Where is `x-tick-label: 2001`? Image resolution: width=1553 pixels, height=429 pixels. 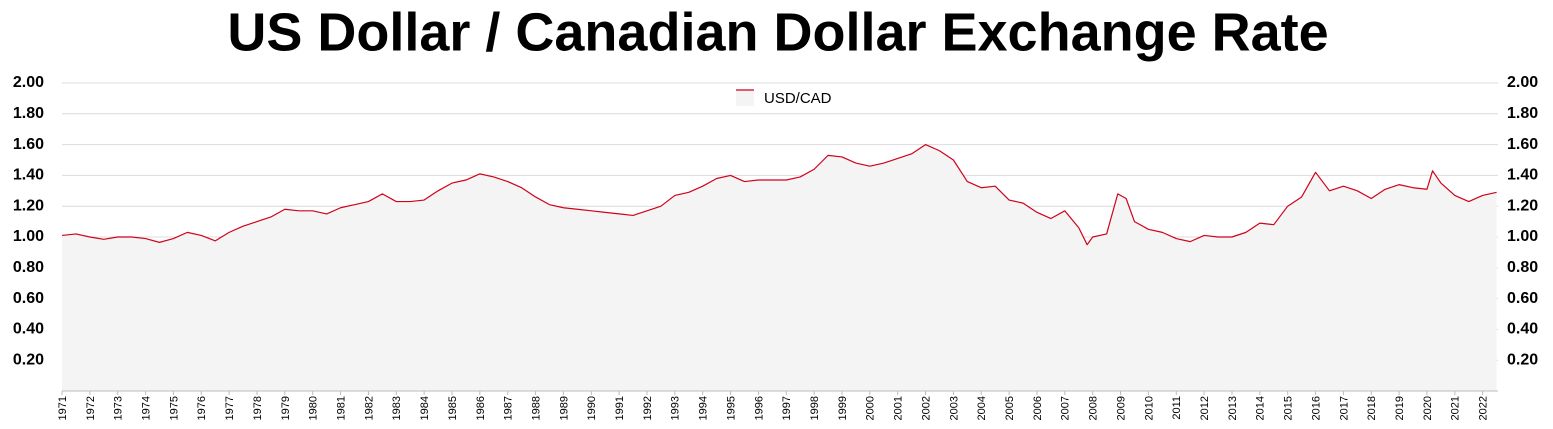
x-tick-label: 2001 is located at coordinates (899, 408).